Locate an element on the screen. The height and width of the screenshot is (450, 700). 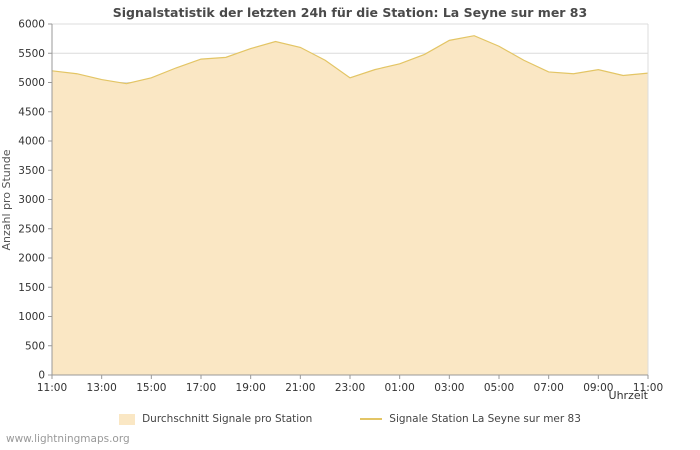
svg-text: 5500 is located at coordinates (31, 54).